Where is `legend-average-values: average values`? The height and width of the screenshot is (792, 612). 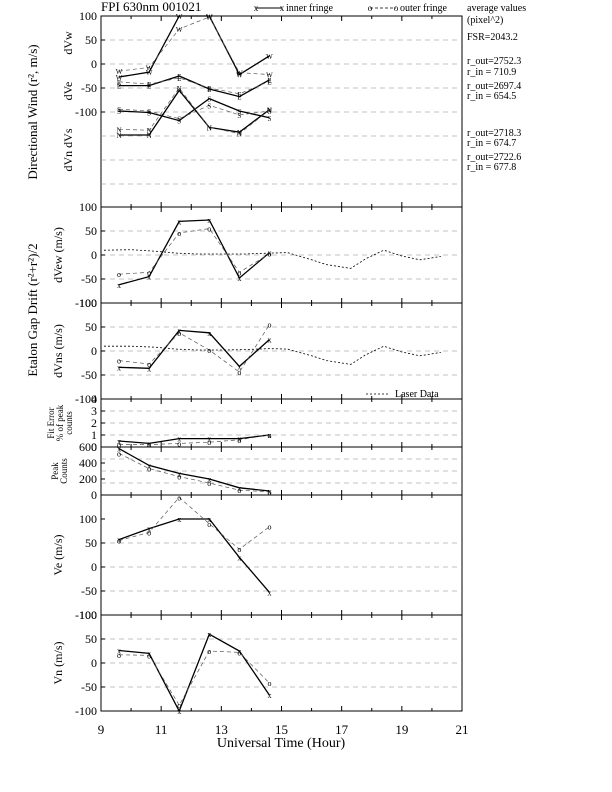
legend-average-values: average values is located at coordinates (496, 8).